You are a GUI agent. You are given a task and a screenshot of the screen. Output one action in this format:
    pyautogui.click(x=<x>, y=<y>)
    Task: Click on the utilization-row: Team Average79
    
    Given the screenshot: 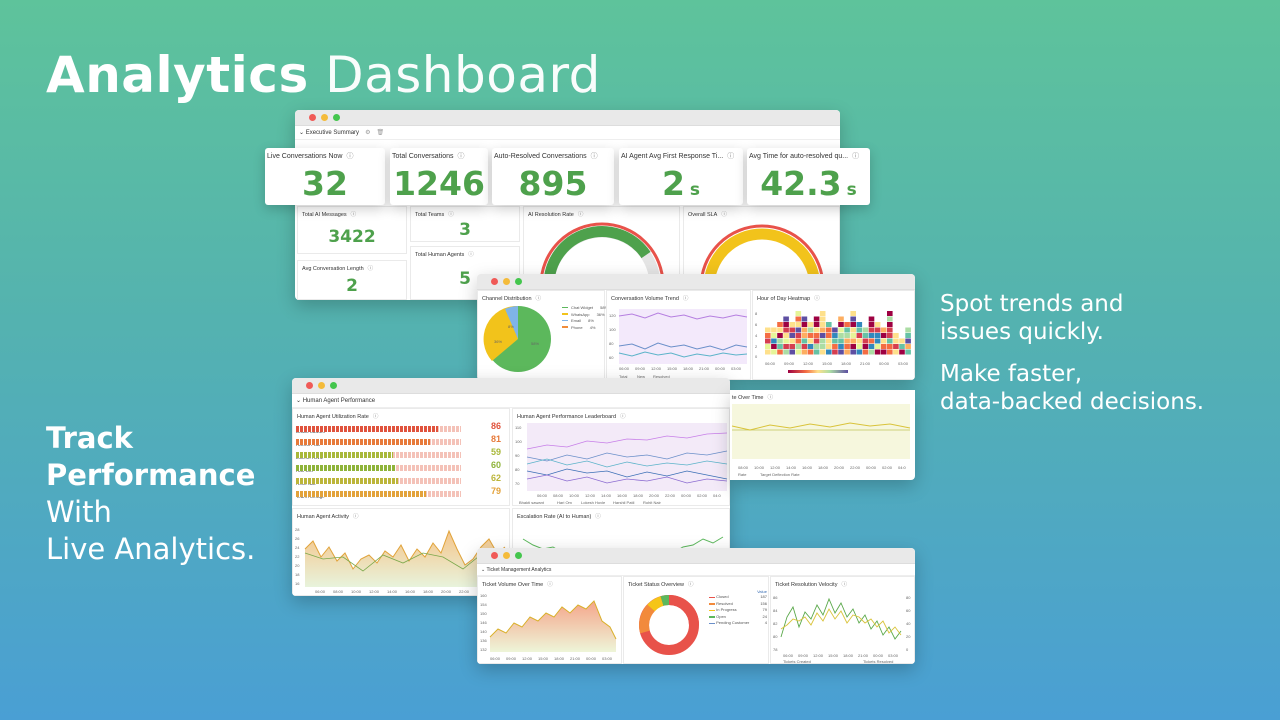 What is the action you would take?
    pyautogui.click(x=398, y=492)
    